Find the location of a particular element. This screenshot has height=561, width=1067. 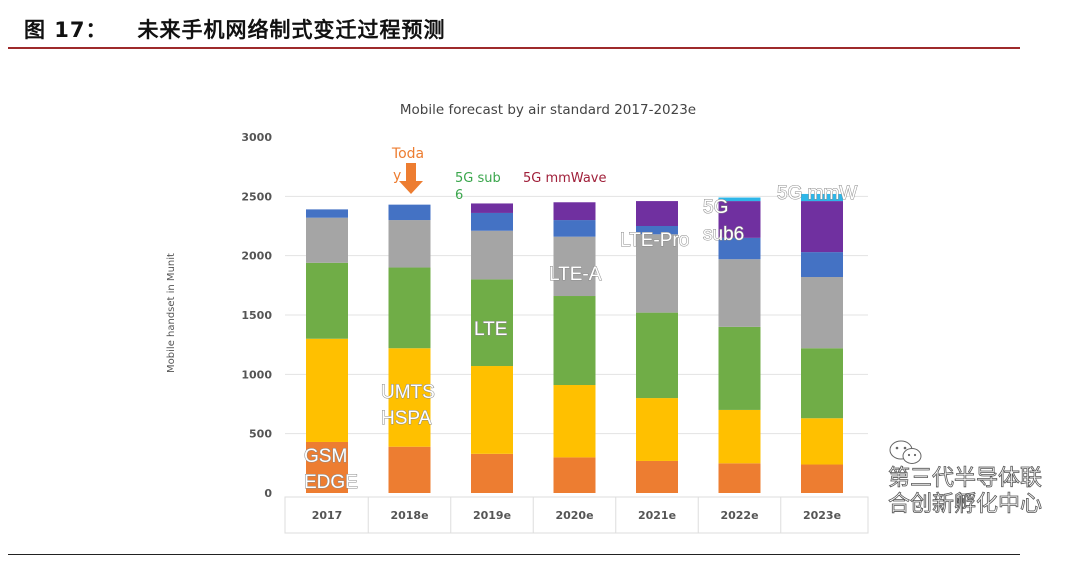

label-sub6: sub6 is located at coordinates (723, 234).